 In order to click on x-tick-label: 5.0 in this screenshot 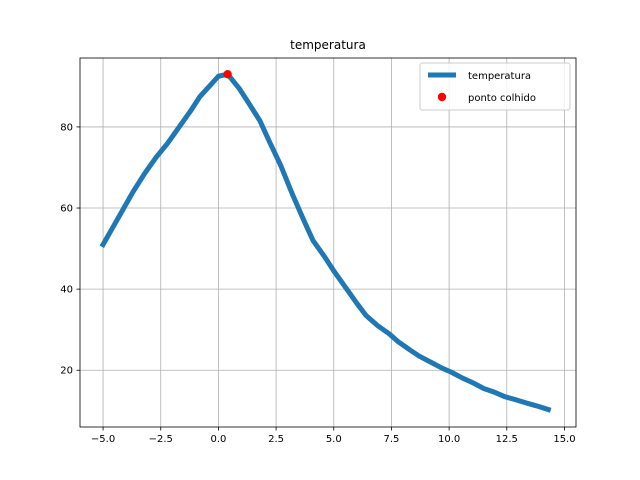, I will do `click(334, 439)`.